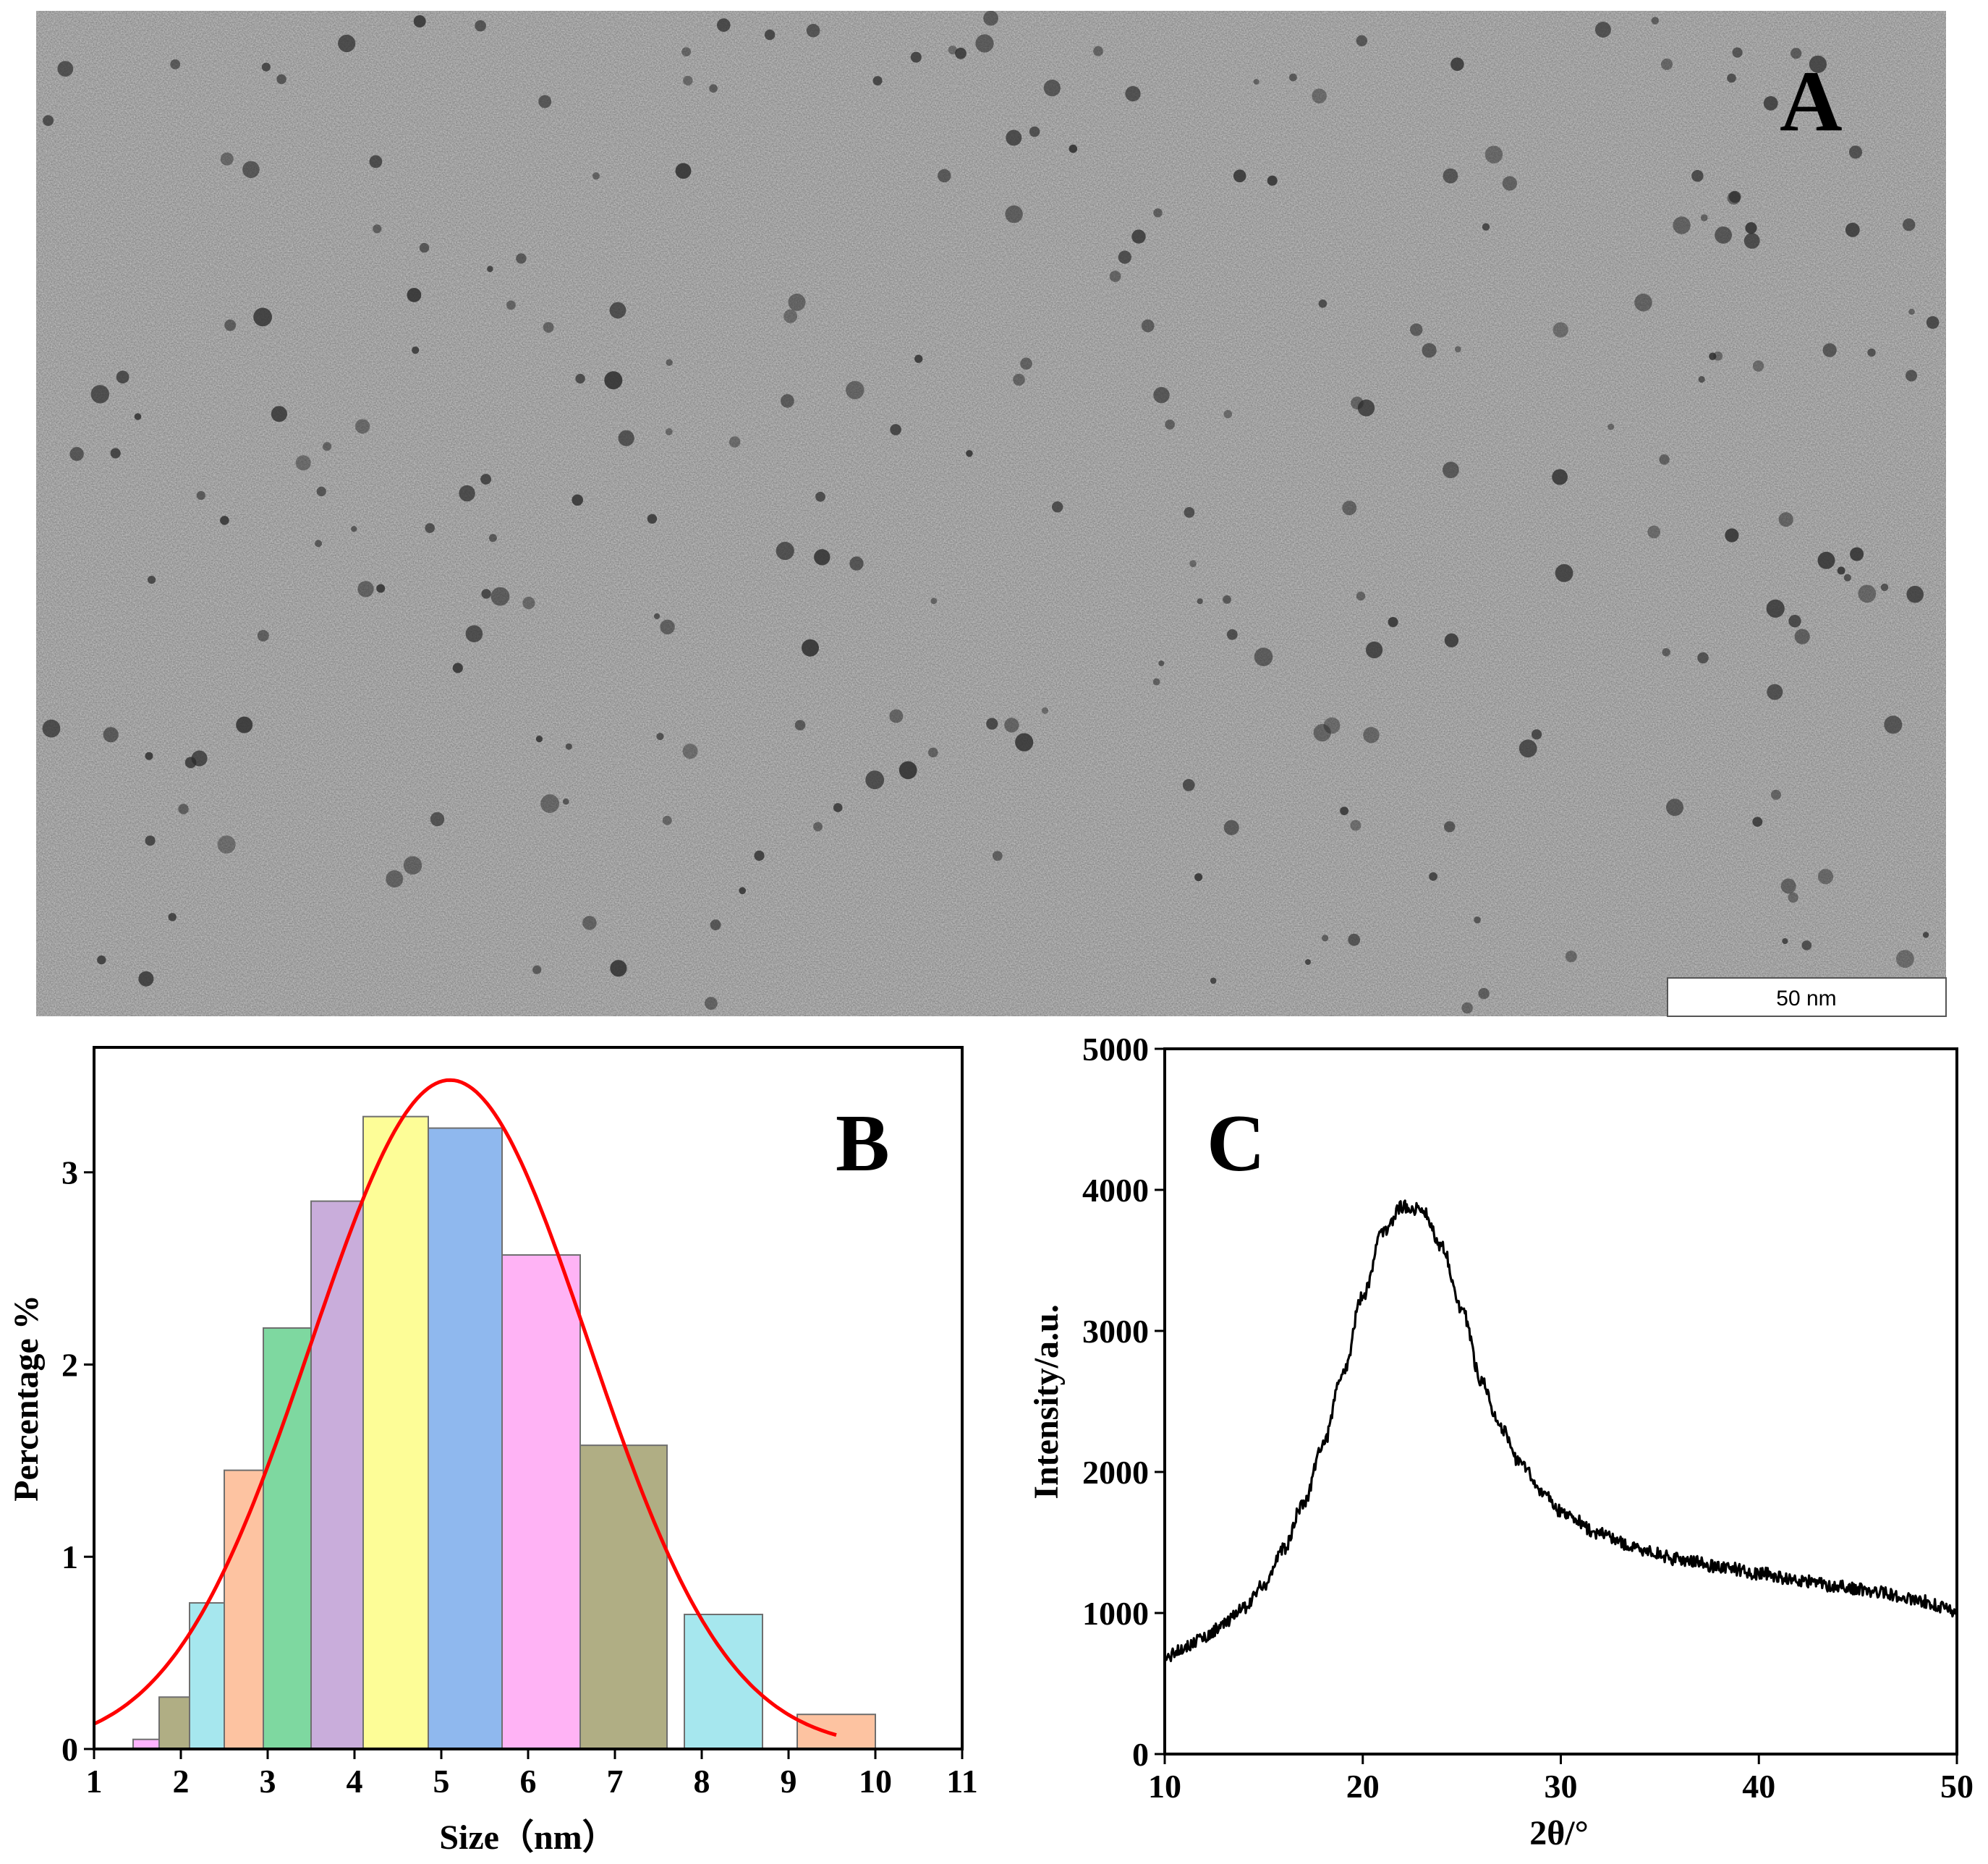  Describe the element at coordinates (1236, 1144) in the screenshot. I see `panel-c-label: C` at that location.